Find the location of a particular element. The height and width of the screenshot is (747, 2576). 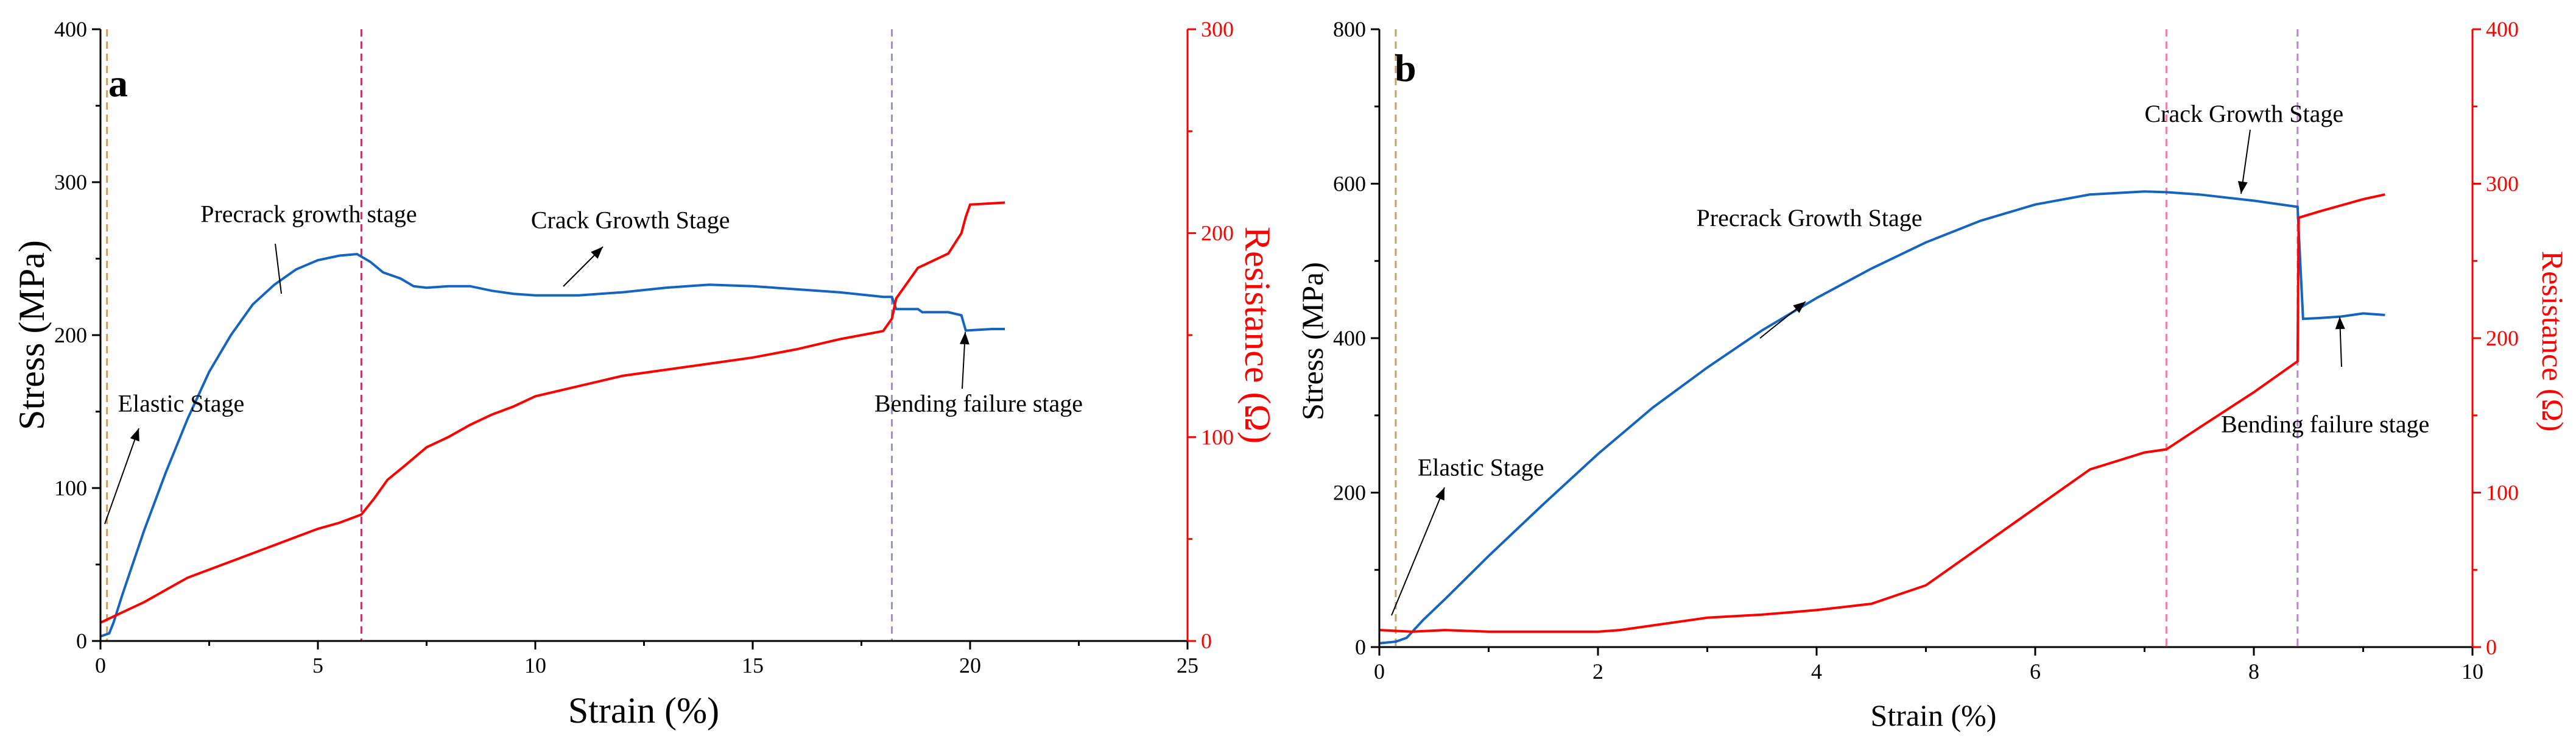

panel-a-annotation-bending-failure-stage: Bending failure stage is located at coordinates (979, 403).